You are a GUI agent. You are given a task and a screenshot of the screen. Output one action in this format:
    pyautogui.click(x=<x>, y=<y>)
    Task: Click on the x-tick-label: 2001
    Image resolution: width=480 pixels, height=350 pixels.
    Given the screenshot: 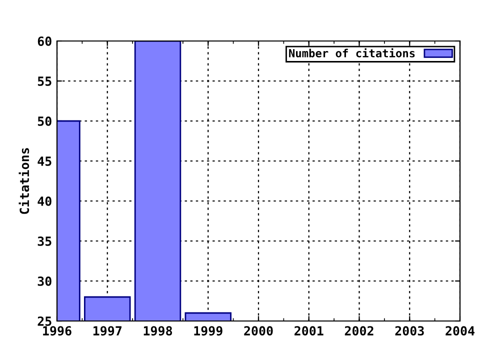 What is the action you would take?
    pyautogui.click(x=309, y=331)
    